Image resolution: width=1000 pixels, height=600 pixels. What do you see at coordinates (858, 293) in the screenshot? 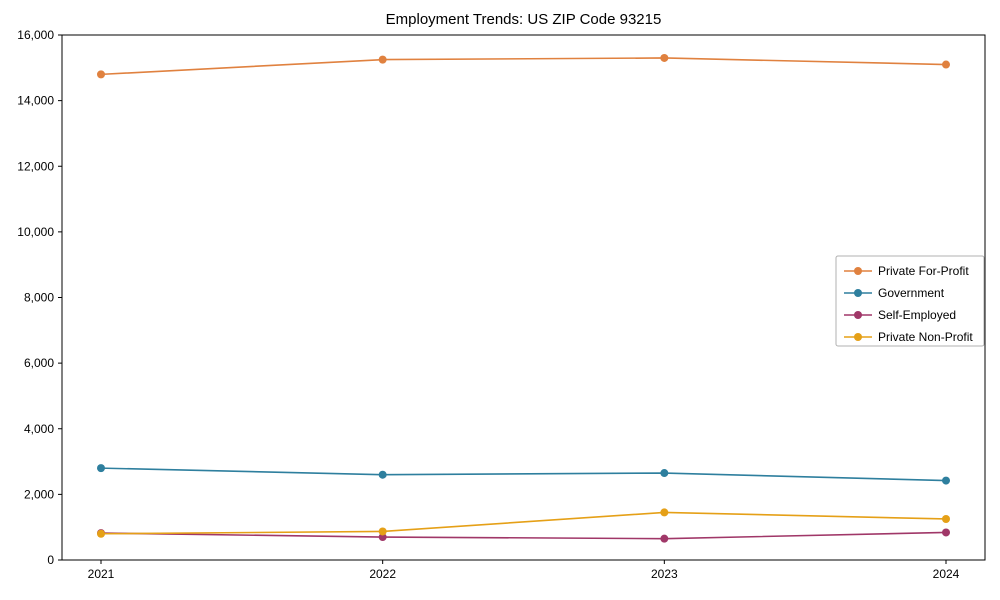
I see `legend-marker-government` at bounding box center [858, 293].